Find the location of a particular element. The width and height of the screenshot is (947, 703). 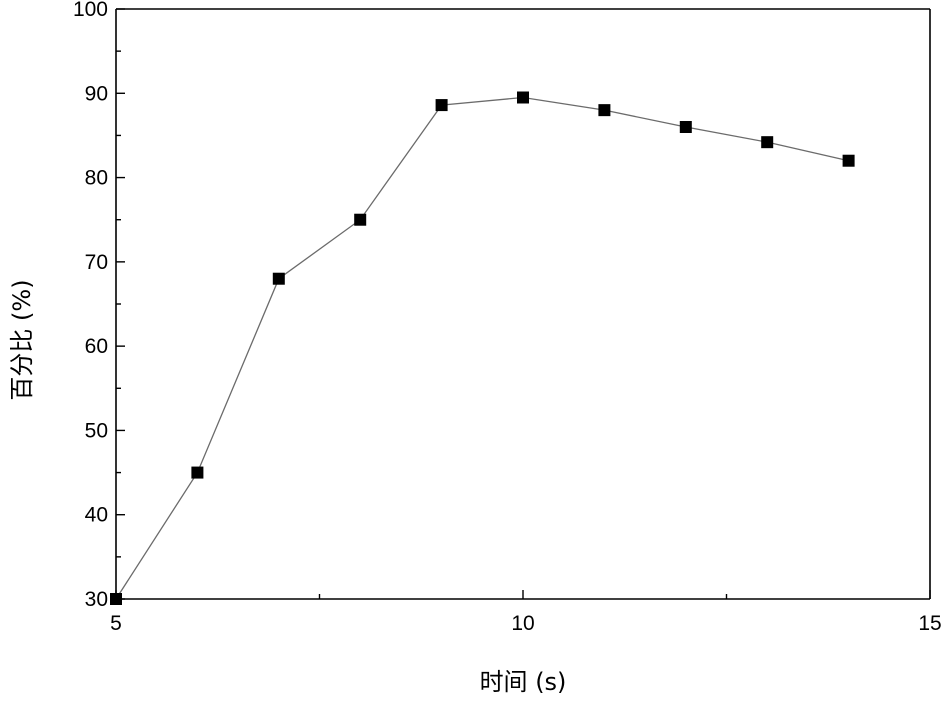

x-axis-ticks: 5 10 15 is located at coordinates (526, 612).